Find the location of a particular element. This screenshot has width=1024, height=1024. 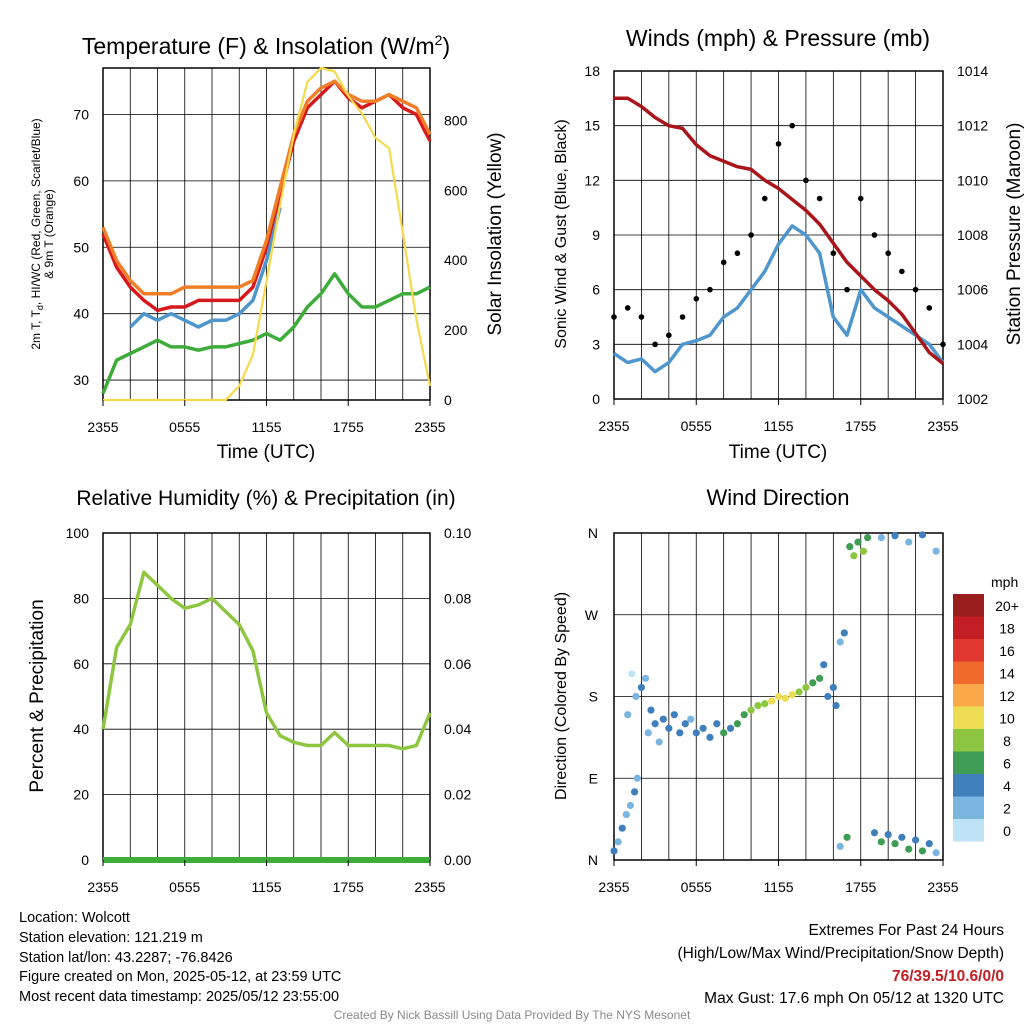

y-tick-label: 9 is located at coordinates (596, 235).